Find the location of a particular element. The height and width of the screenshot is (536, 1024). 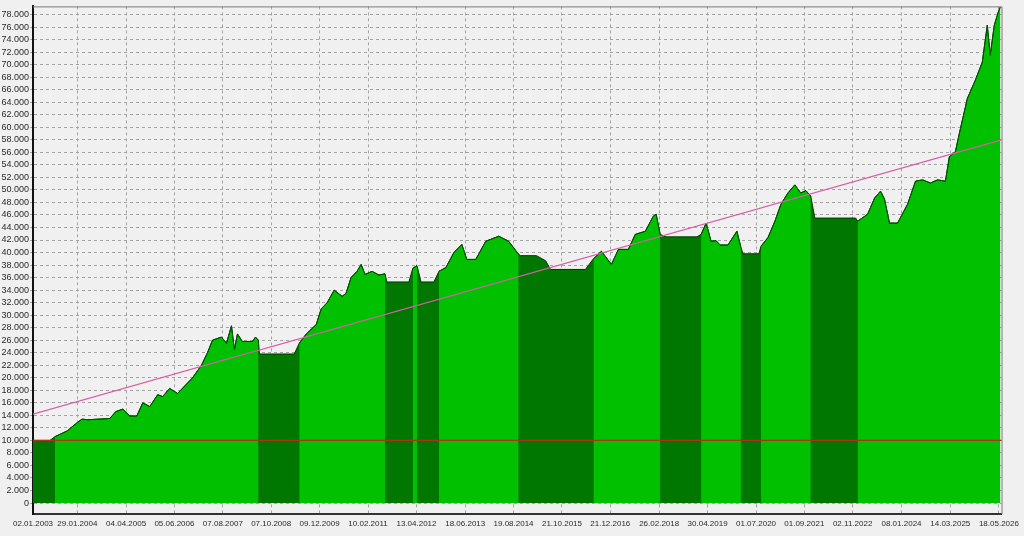

x-tick-label: 07.10.2008 is located at coordinates (271, 523).